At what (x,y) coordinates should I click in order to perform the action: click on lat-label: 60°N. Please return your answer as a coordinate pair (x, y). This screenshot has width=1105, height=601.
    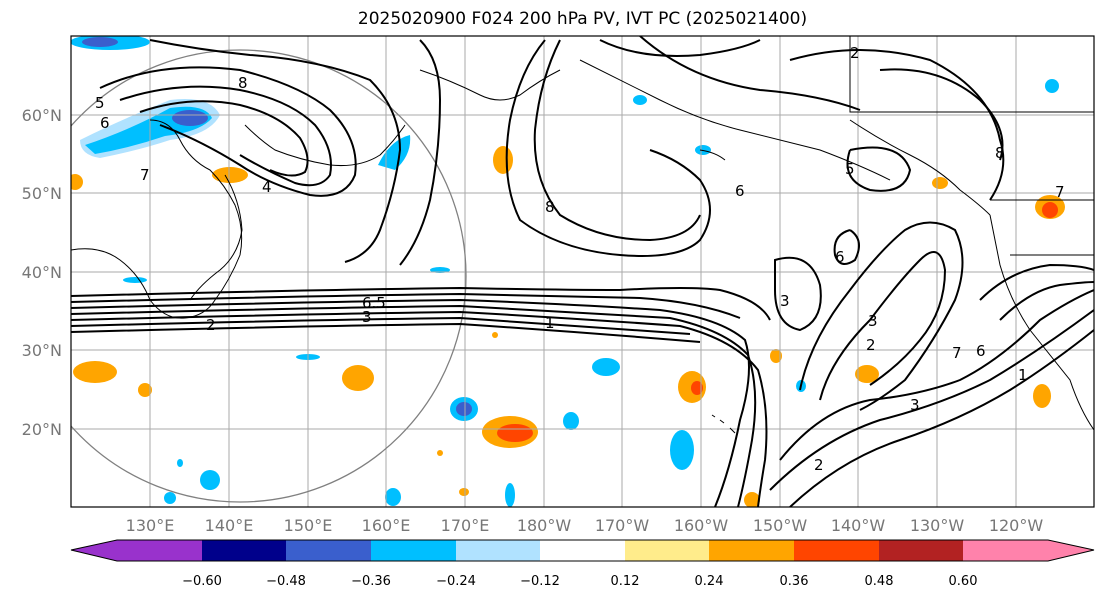
    Looking at the image, I should click on (42, 115).